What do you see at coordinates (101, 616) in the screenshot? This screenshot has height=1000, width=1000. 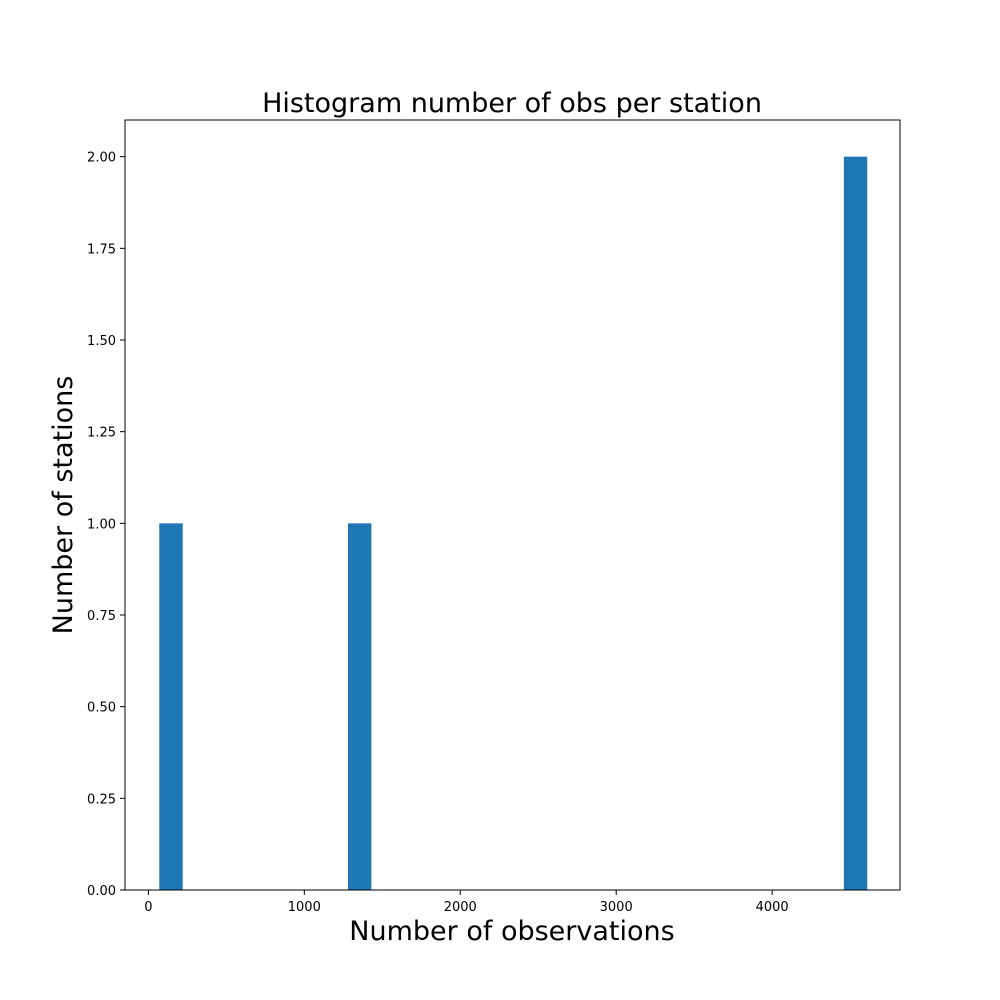 I see `y-tick-label: 0.75` at bounding box center [101, 616].